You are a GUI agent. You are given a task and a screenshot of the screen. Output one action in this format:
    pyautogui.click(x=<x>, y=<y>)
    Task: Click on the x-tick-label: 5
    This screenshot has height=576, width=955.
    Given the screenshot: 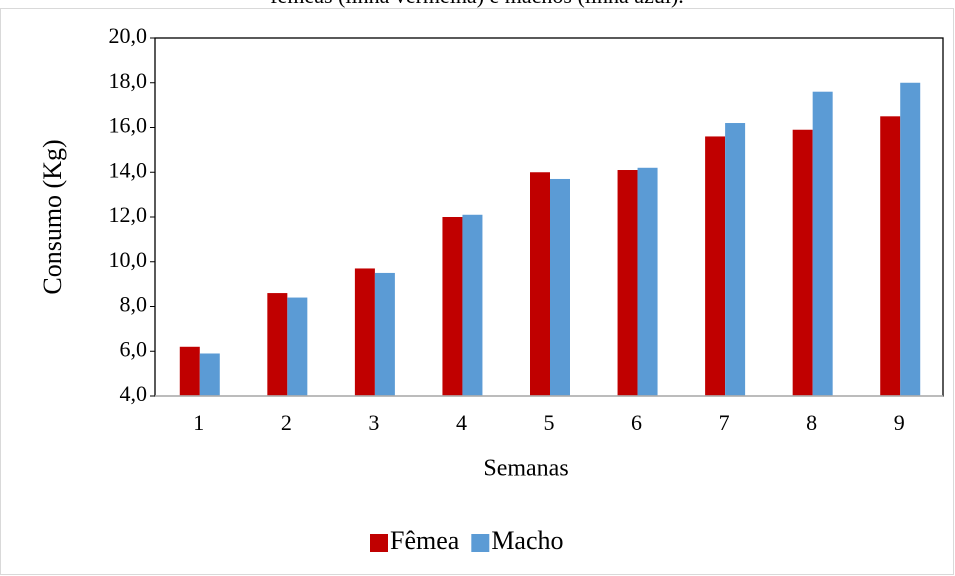 What is the action you would take?
    pyautogui.click(x=549, y=422)
    